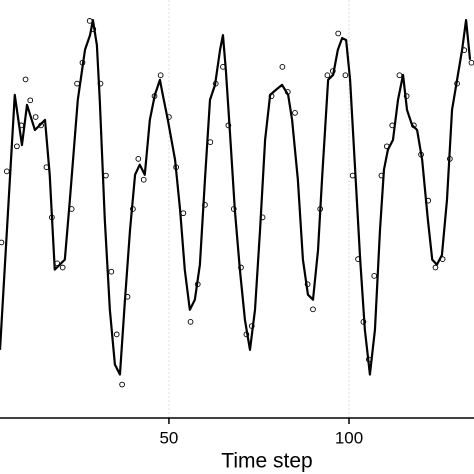 This screenshot has height=474, width=474. What do you see at coordinates (266, 461) in the screenshot?
I see `x-axis-title: Time step` at bounding box center [266, 461].